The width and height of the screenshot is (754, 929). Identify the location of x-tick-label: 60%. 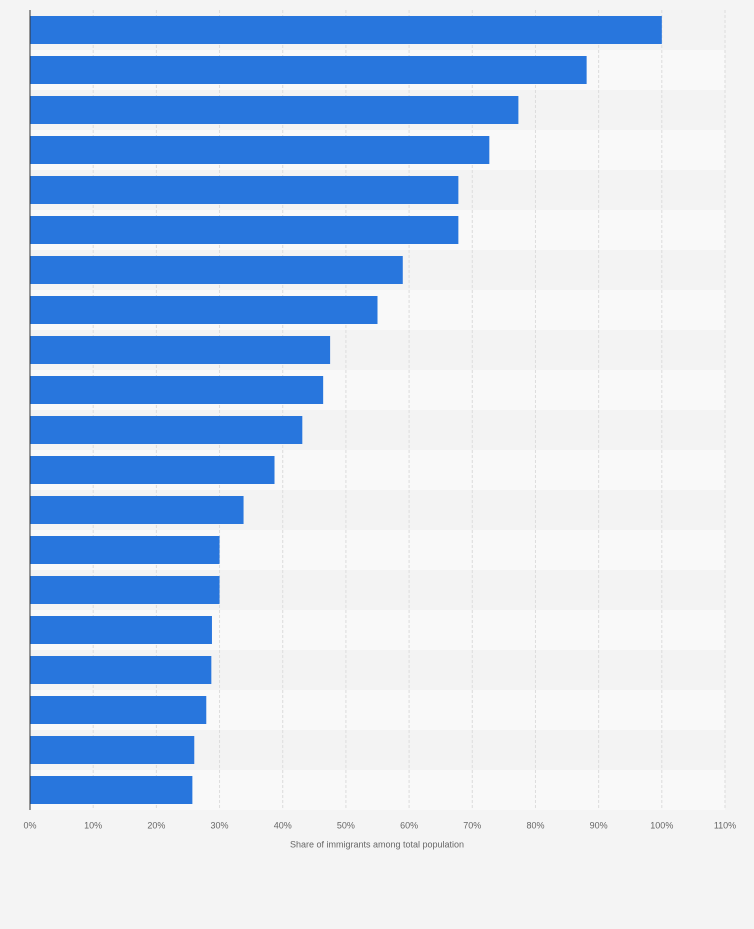
(409, 825).